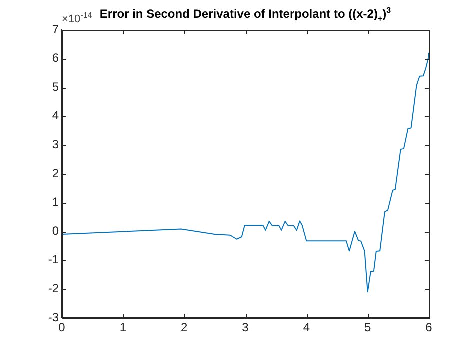 The height and width of the screenshot is (355, 474). Describe the element at coordinates (54, 259) in the screenshot. I see `y-tick-label: -1` at that location.